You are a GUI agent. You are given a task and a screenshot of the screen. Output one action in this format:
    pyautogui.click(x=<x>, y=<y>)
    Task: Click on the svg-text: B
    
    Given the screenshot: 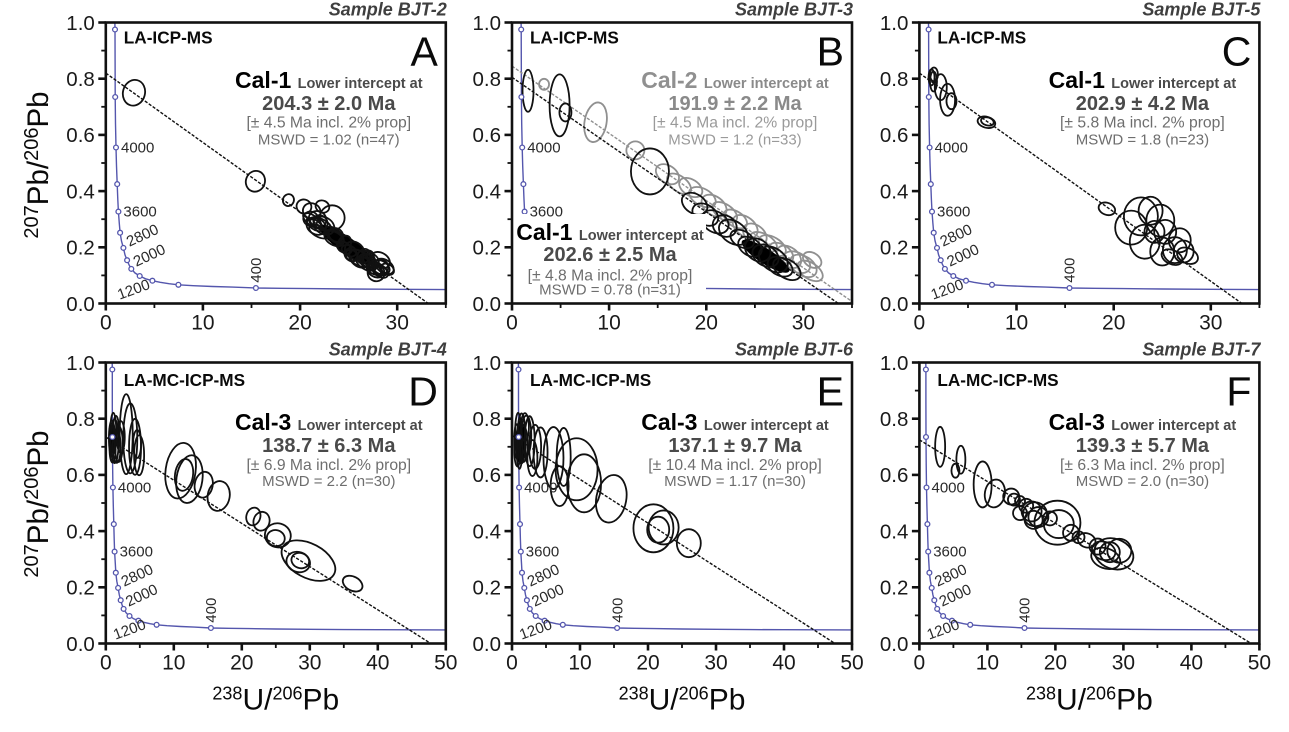 What is the action you would take?
    pyautogui.click(x=830, y=52)
    